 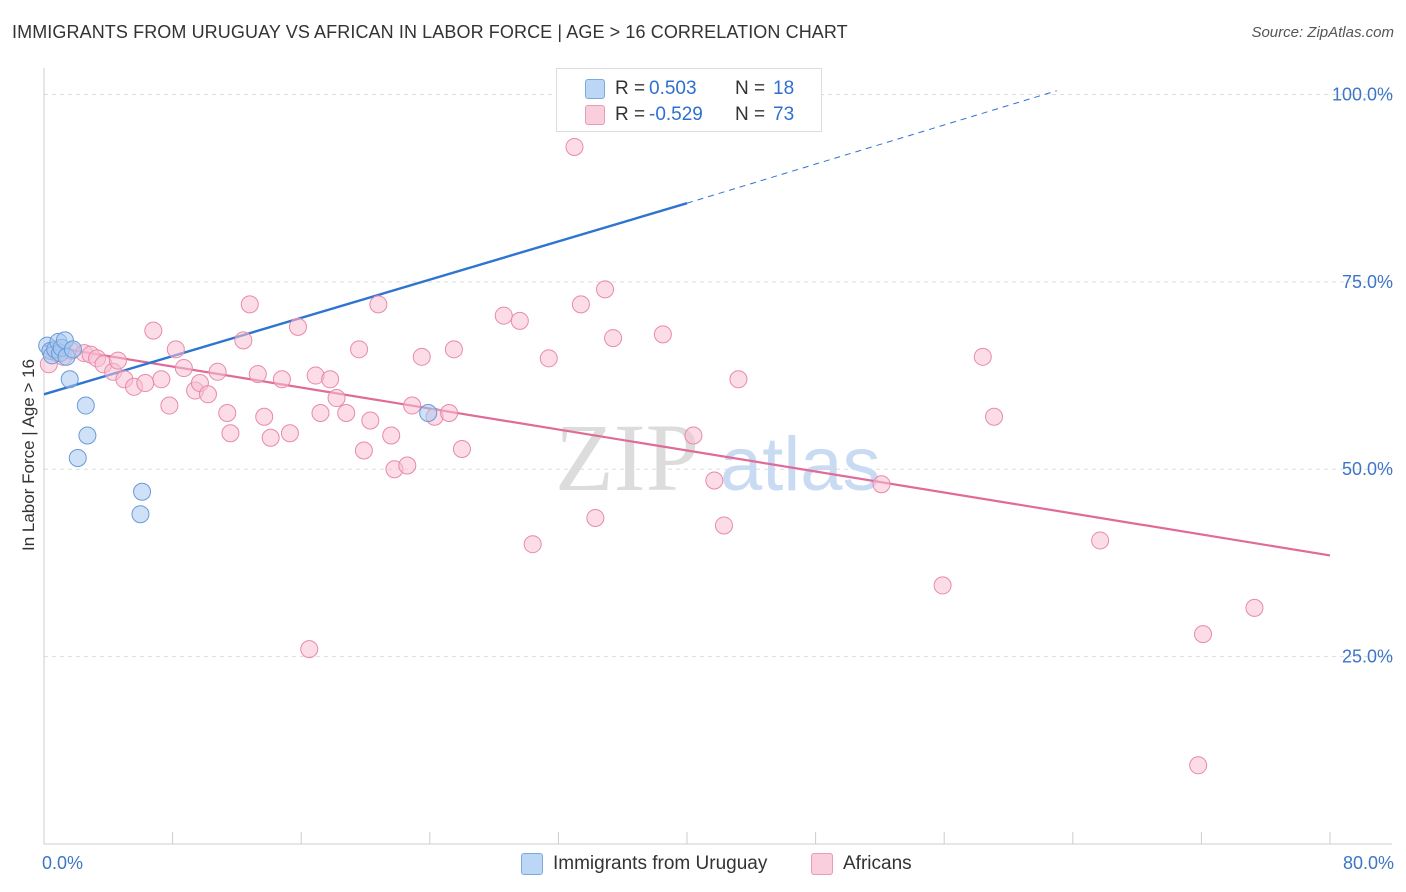 I want to click on bottom-legend-swatch-uruguay, so click(x=532, y=864).